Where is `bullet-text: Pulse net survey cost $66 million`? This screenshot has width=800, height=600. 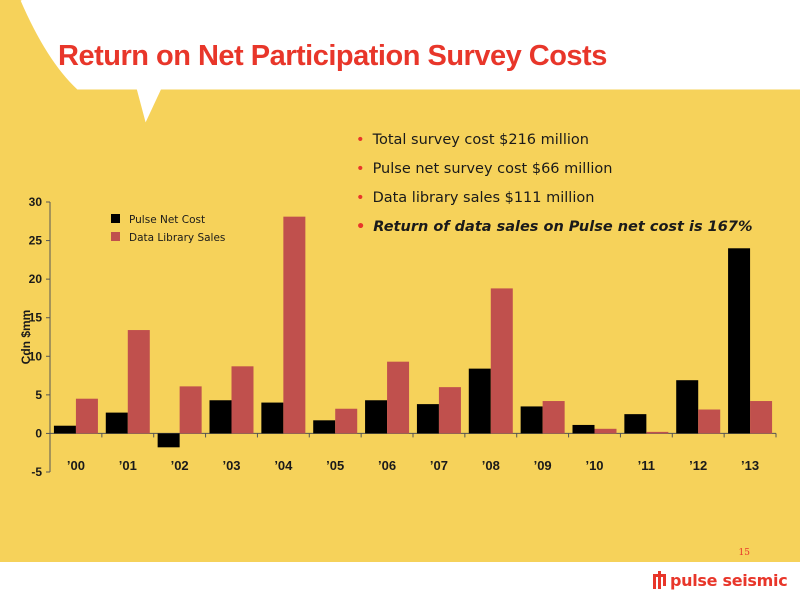 bullet-text: Pulse net survey cost $66 million is located at coordinates (492, 169).